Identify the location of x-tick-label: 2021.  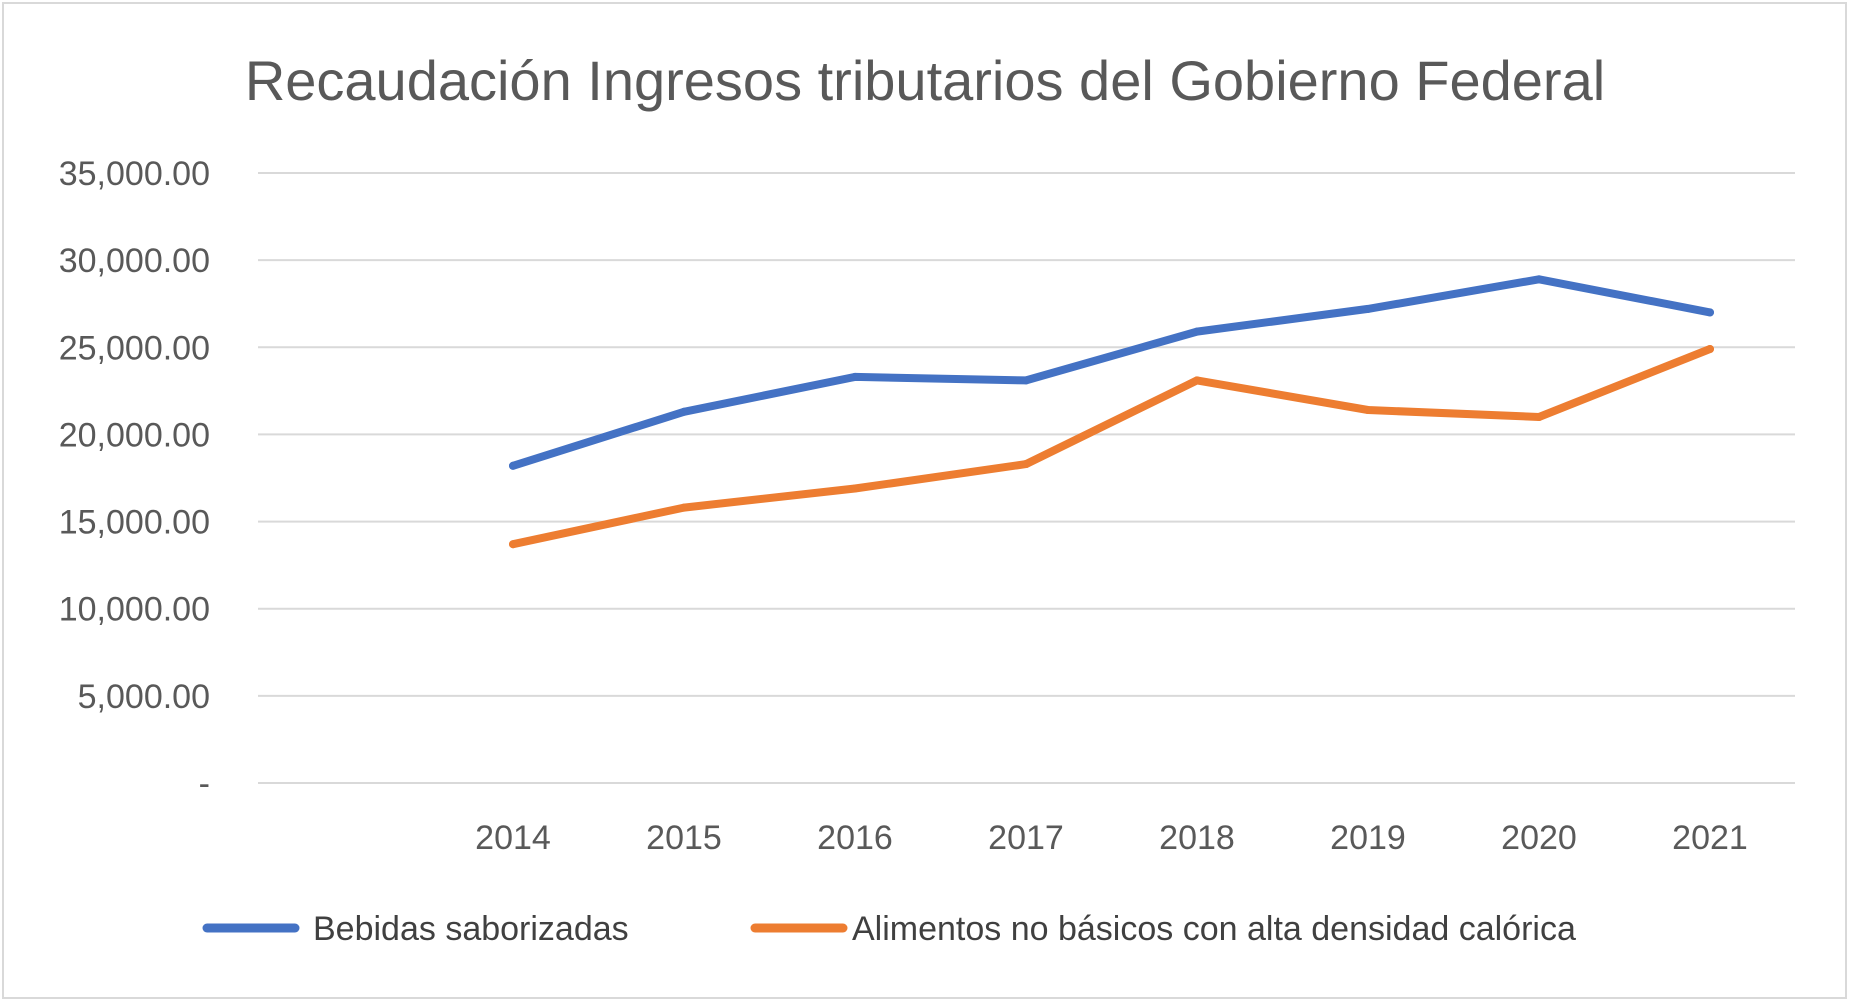
(1710, 838).